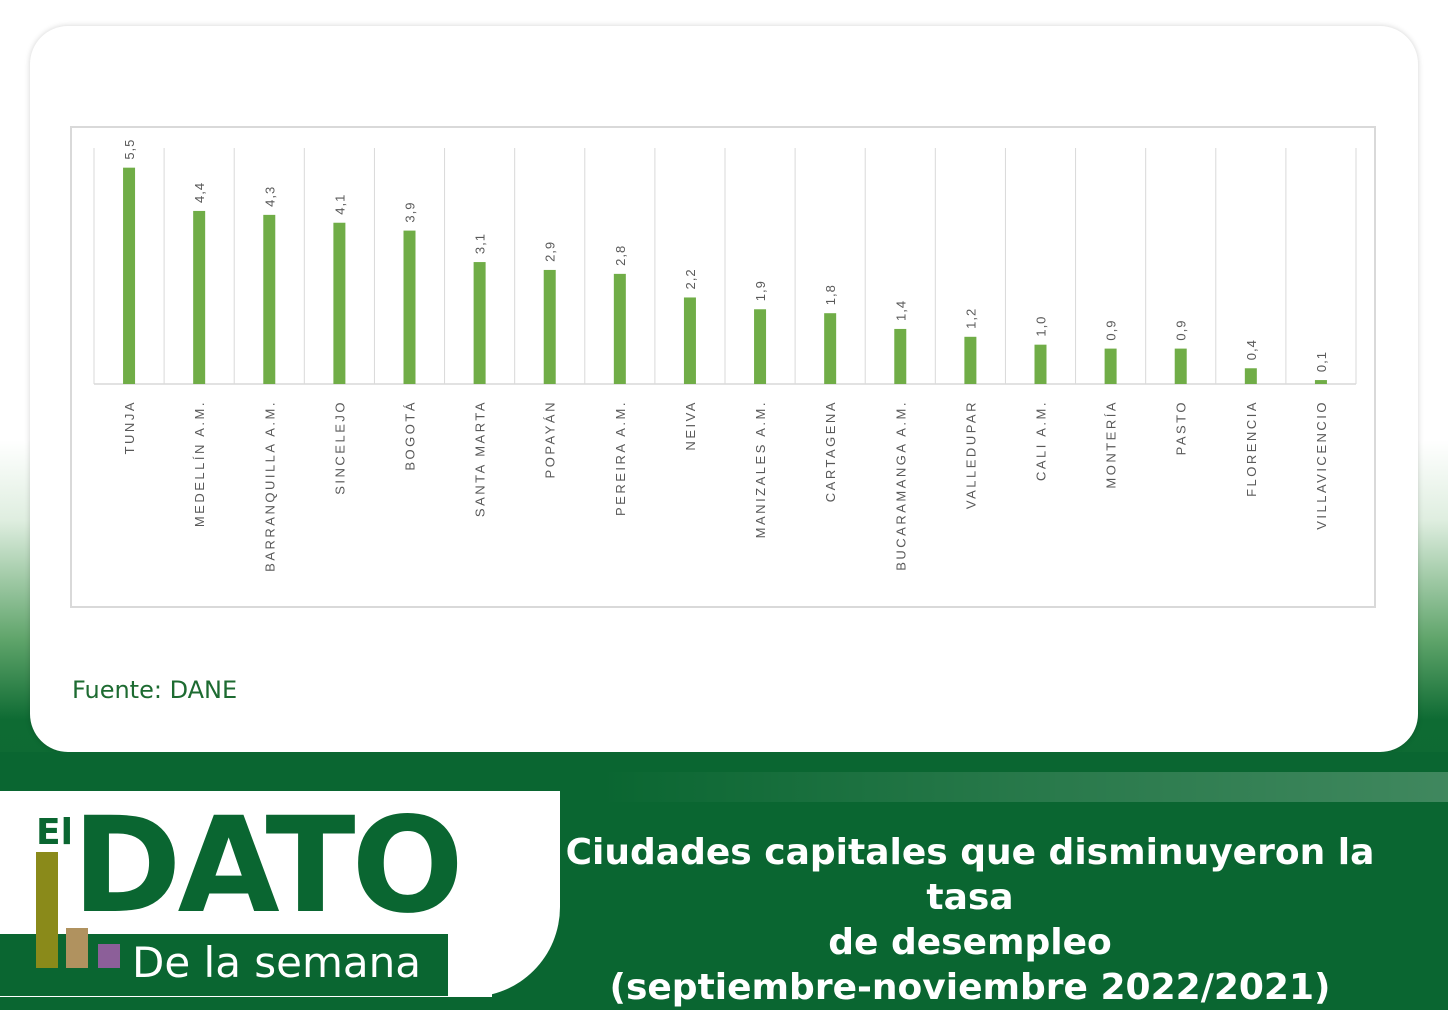  I want to click on logo-bar-olive, so click(47, 910).